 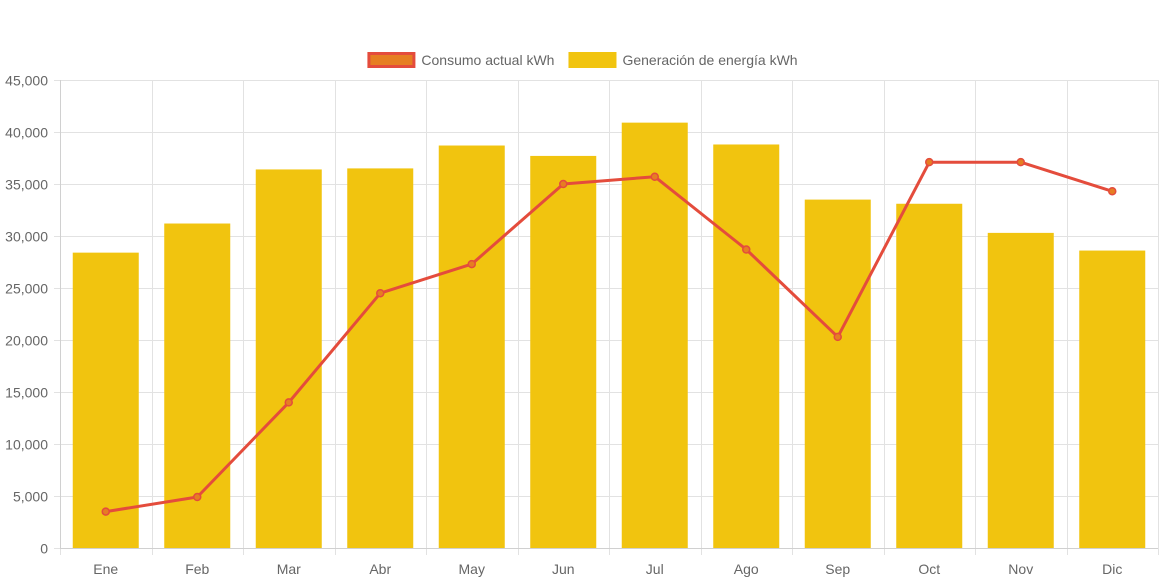 I want to click on point-consumo-ago, so click(x=746, y=249).